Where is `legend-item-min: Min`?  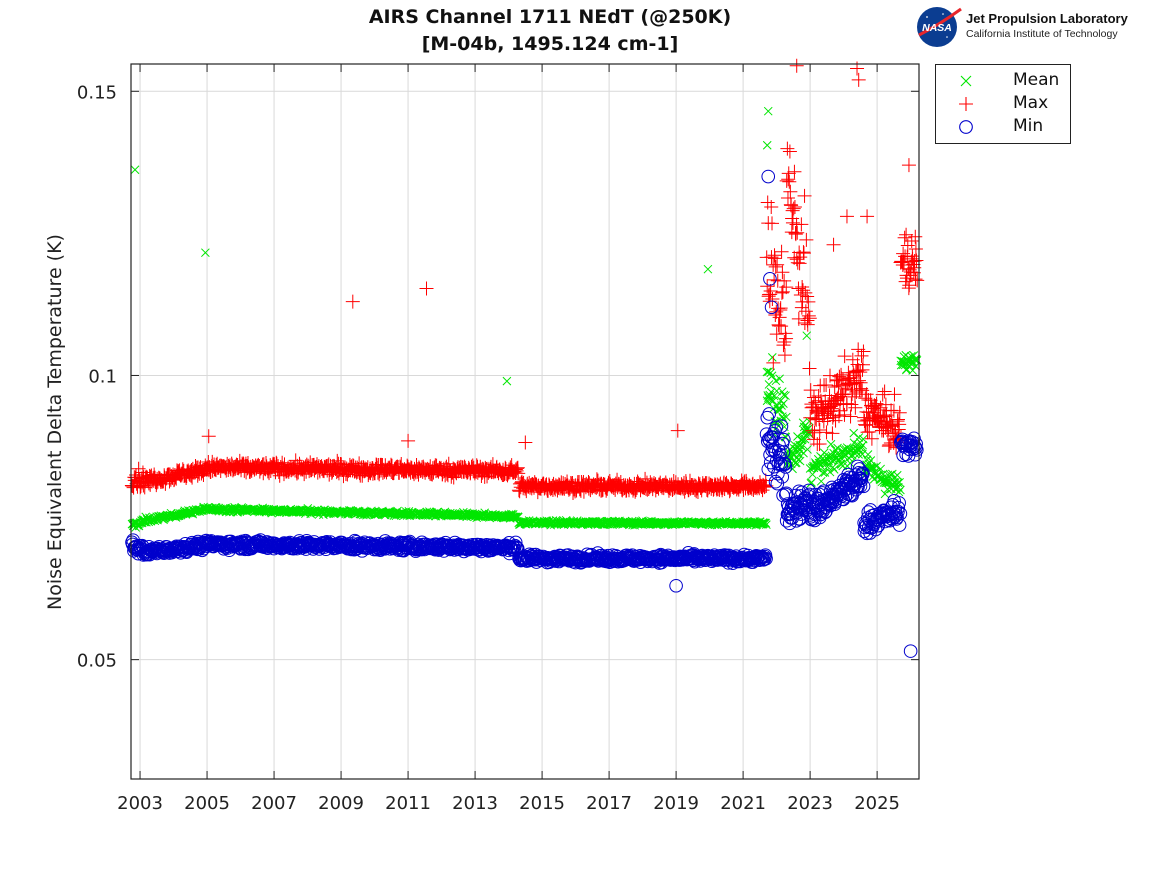
legend-item-min: Min is located at coordinates (1003, 127).